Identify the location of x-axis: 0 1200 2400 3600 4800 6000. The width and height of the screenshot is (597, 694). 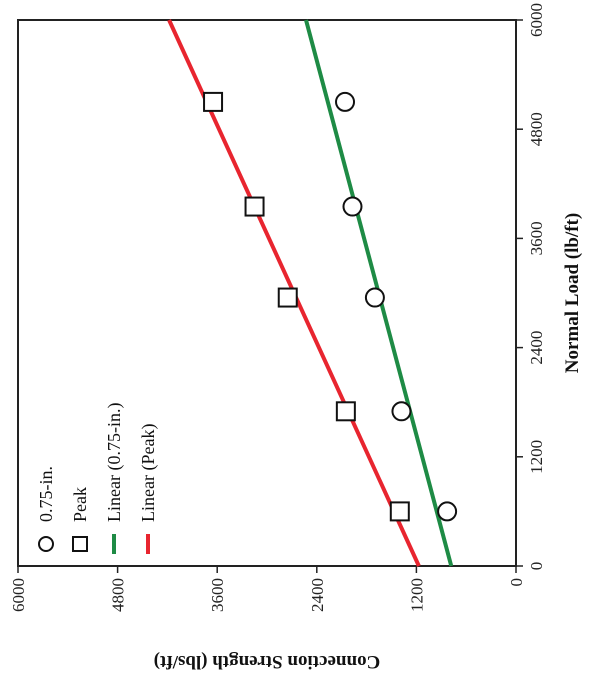
(531, 286).